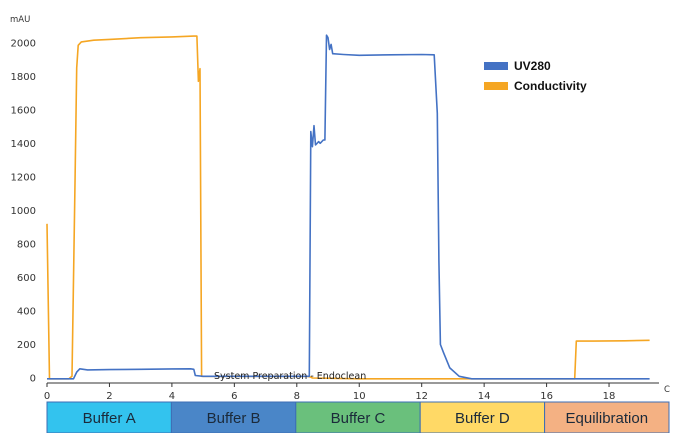 The width and height of the screenshot is (674, 433). Describe the element at coordinates (33, 378) in the screenshot. I see `y-tick-label: 0` at that location.